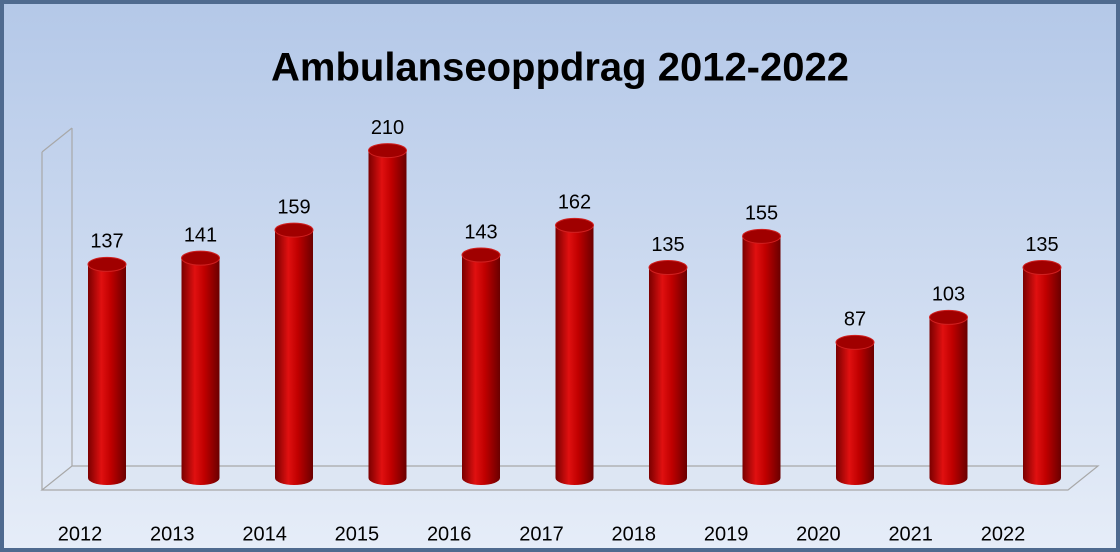  I want to click on wall-top-edge, so click(57, 140).